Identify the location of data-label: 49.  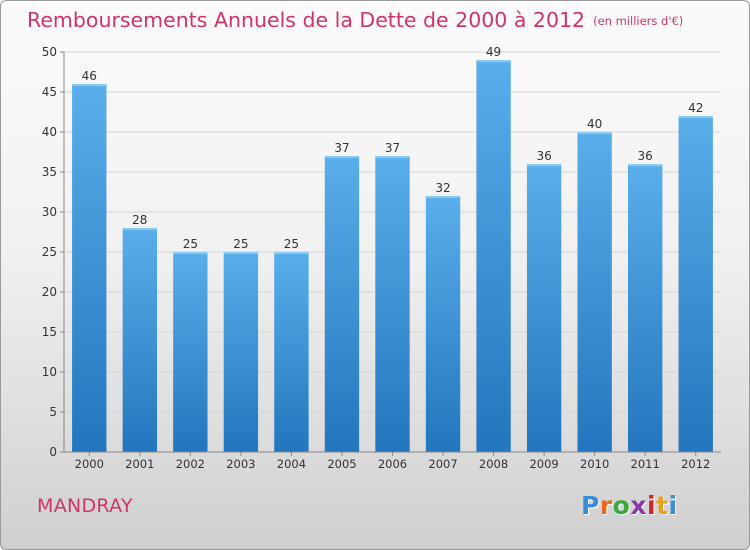
(493, 52).